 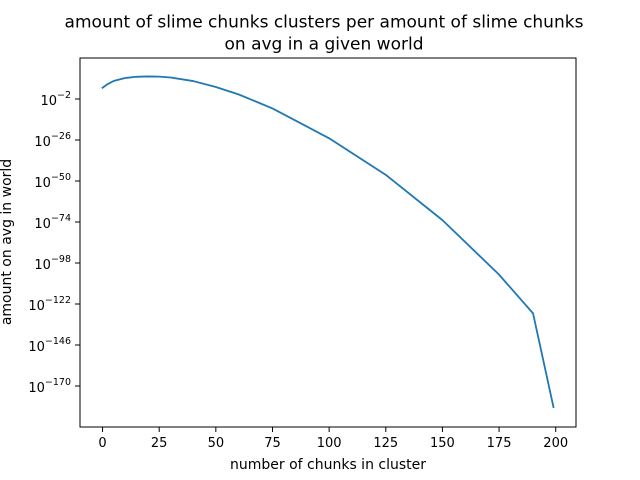 What do you see at coordinates (52, 140) in the screenshot?
I see `y-tick-label: 10−26` at bounding box center [52, 140].